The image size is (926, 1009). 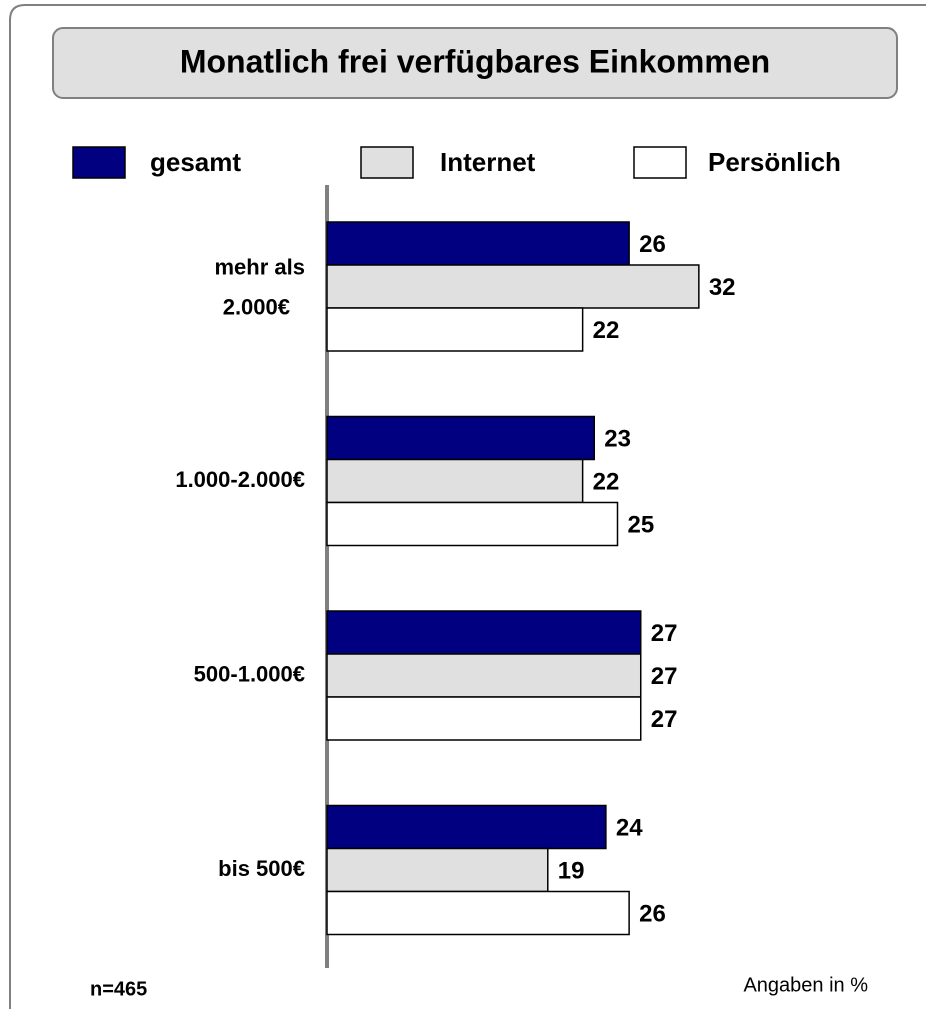 What do you see at coordinates (805, 985) in the screenshot?
I see `unit-note: Angaben in %` at bounding box center [805, 985].